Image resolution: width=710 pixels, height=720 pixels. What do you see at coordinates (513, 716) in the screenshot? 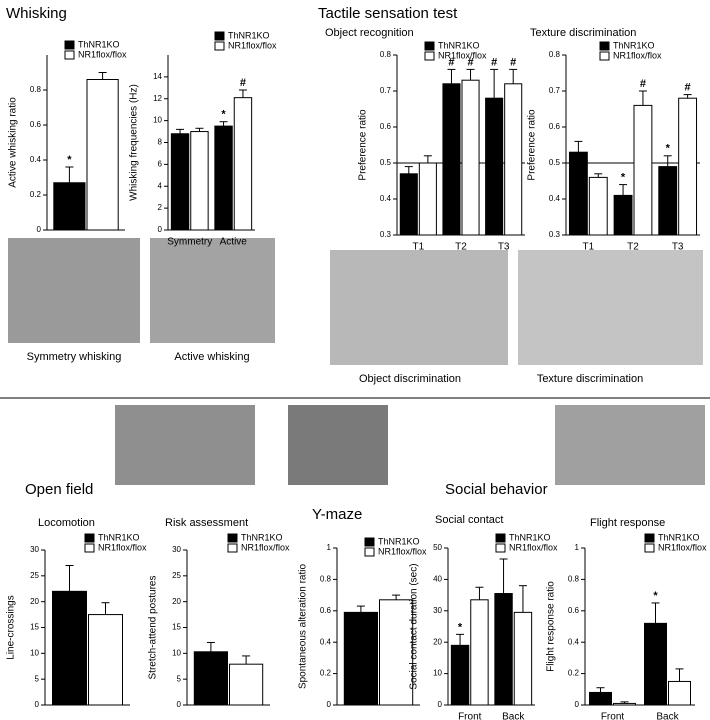
I see `x-tick-label: Back` at bounding box center [513, 716].